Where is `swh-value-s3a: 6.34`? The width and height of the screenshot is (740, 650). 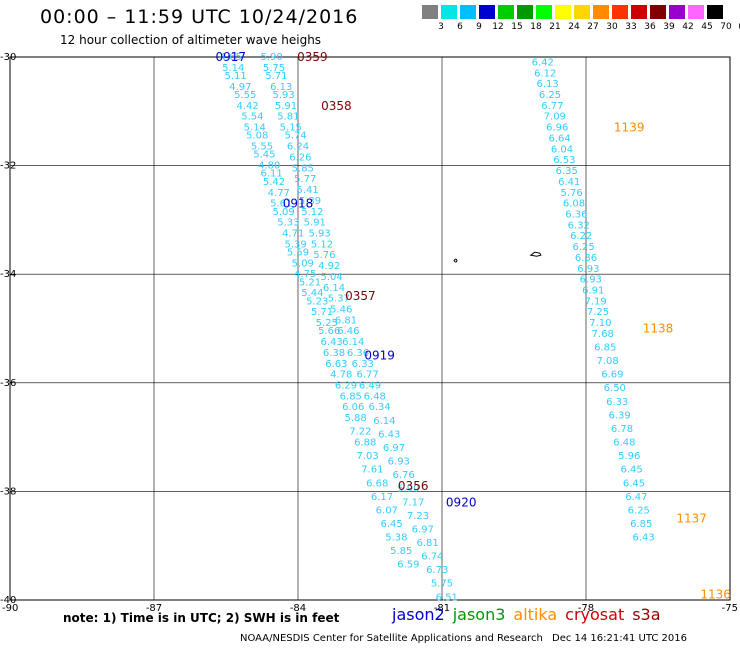
swh-value-s3a: 6.34 is located at coordinates (379, 407).